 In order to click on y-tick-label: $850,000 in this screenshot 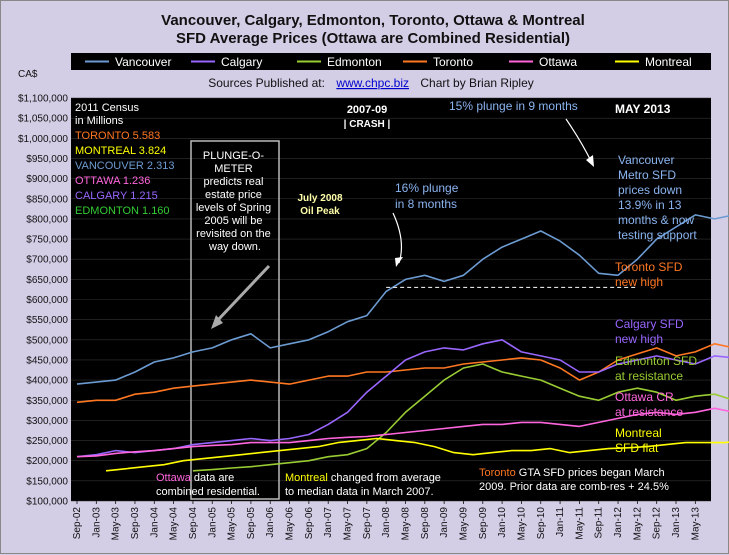, I will do `click(47, 199)`.